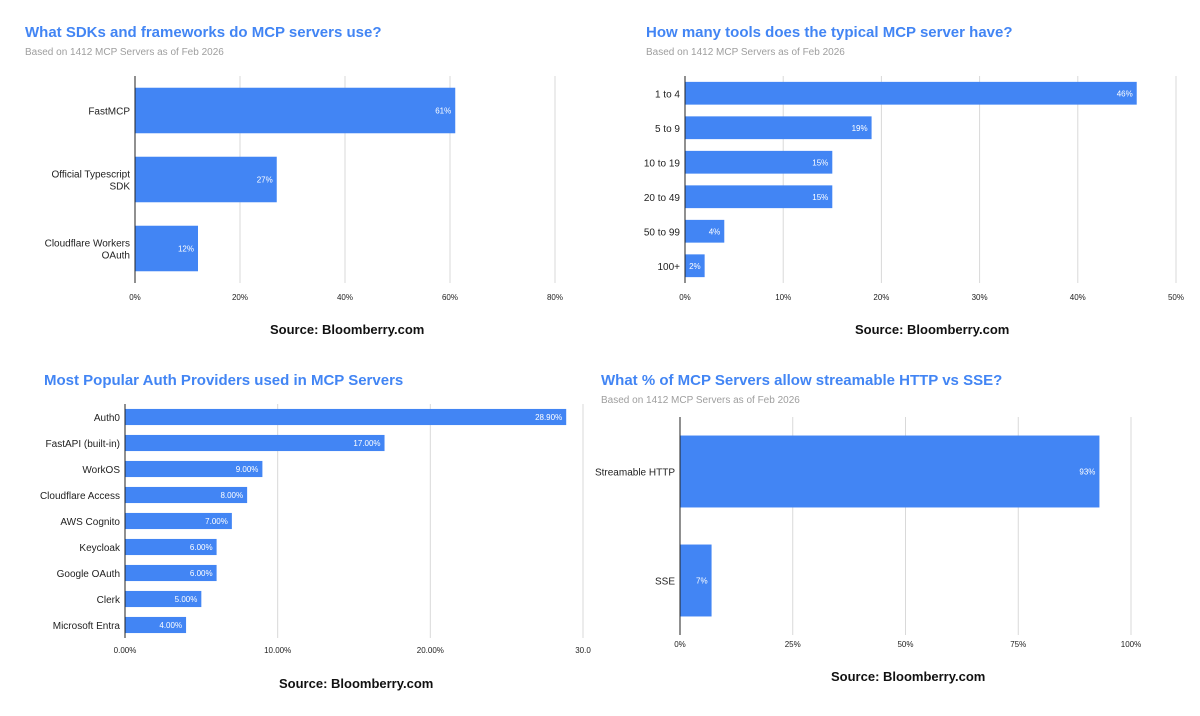 The width and height of the screenshot is (1200, 716). I want to click on category-label: Cloudflare Access, so click(80, 496).